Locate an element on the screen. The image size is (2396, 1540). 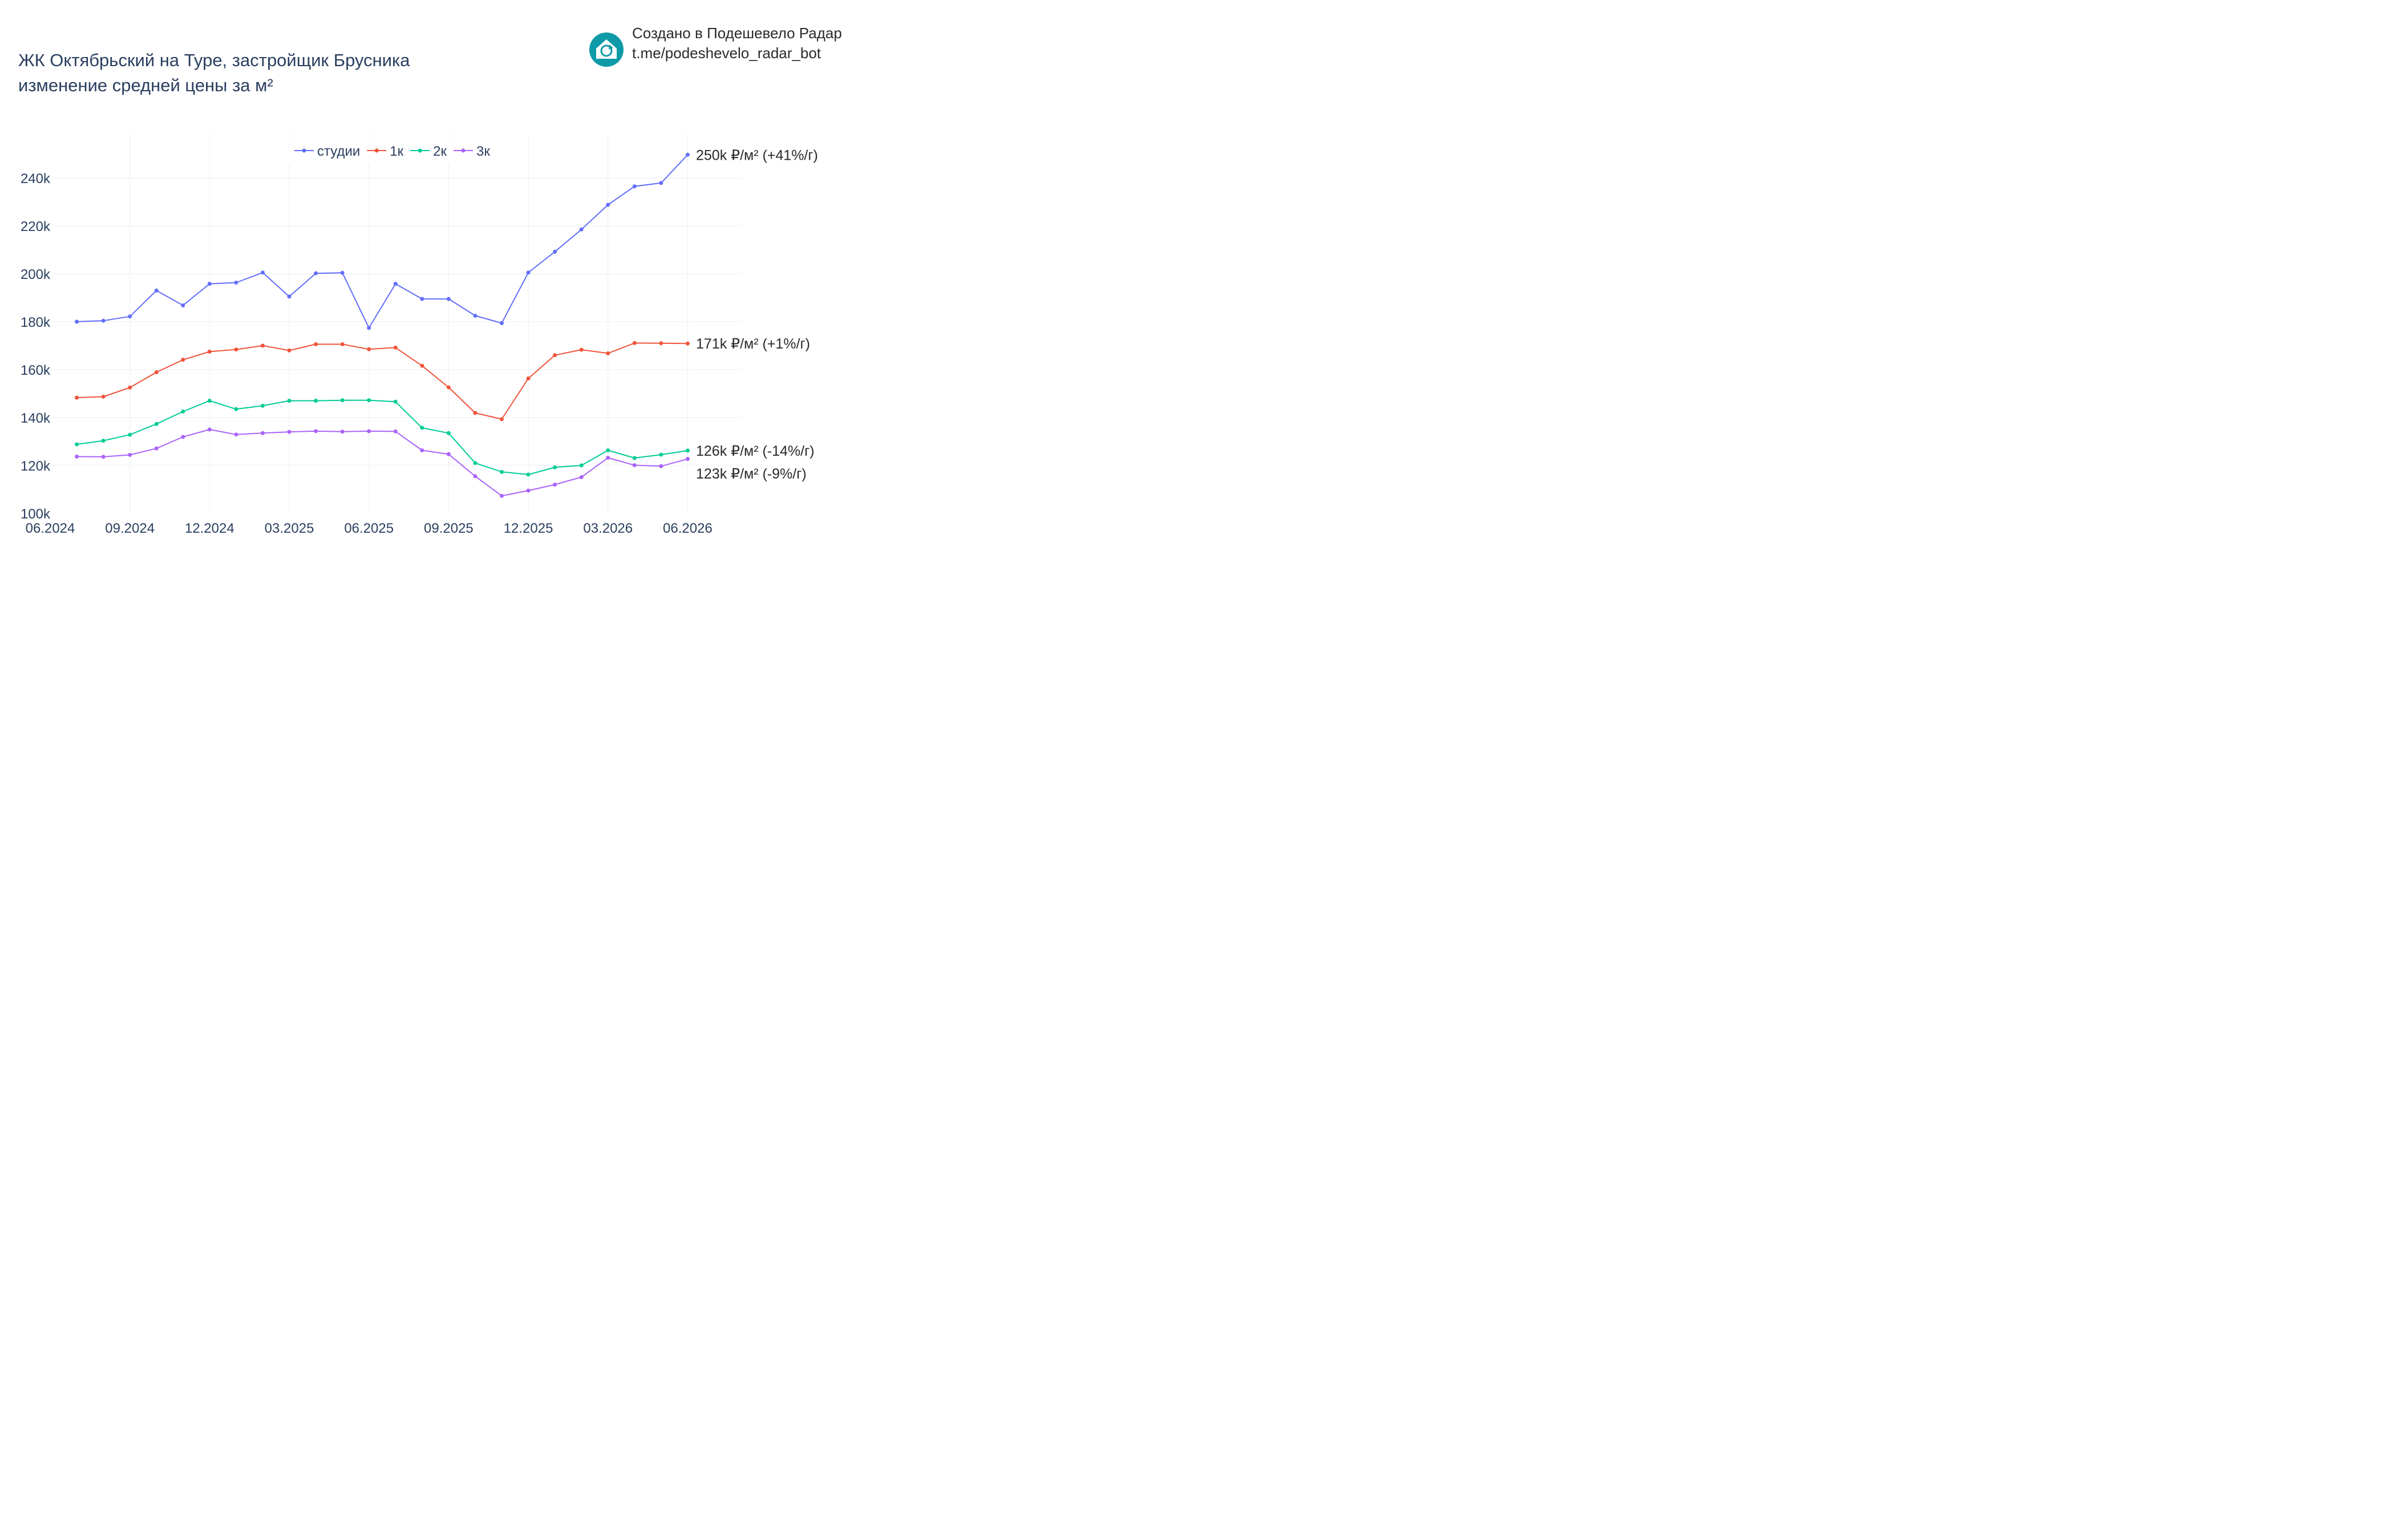
legend-item-2к: 2к is located at coordinates (428, 151).